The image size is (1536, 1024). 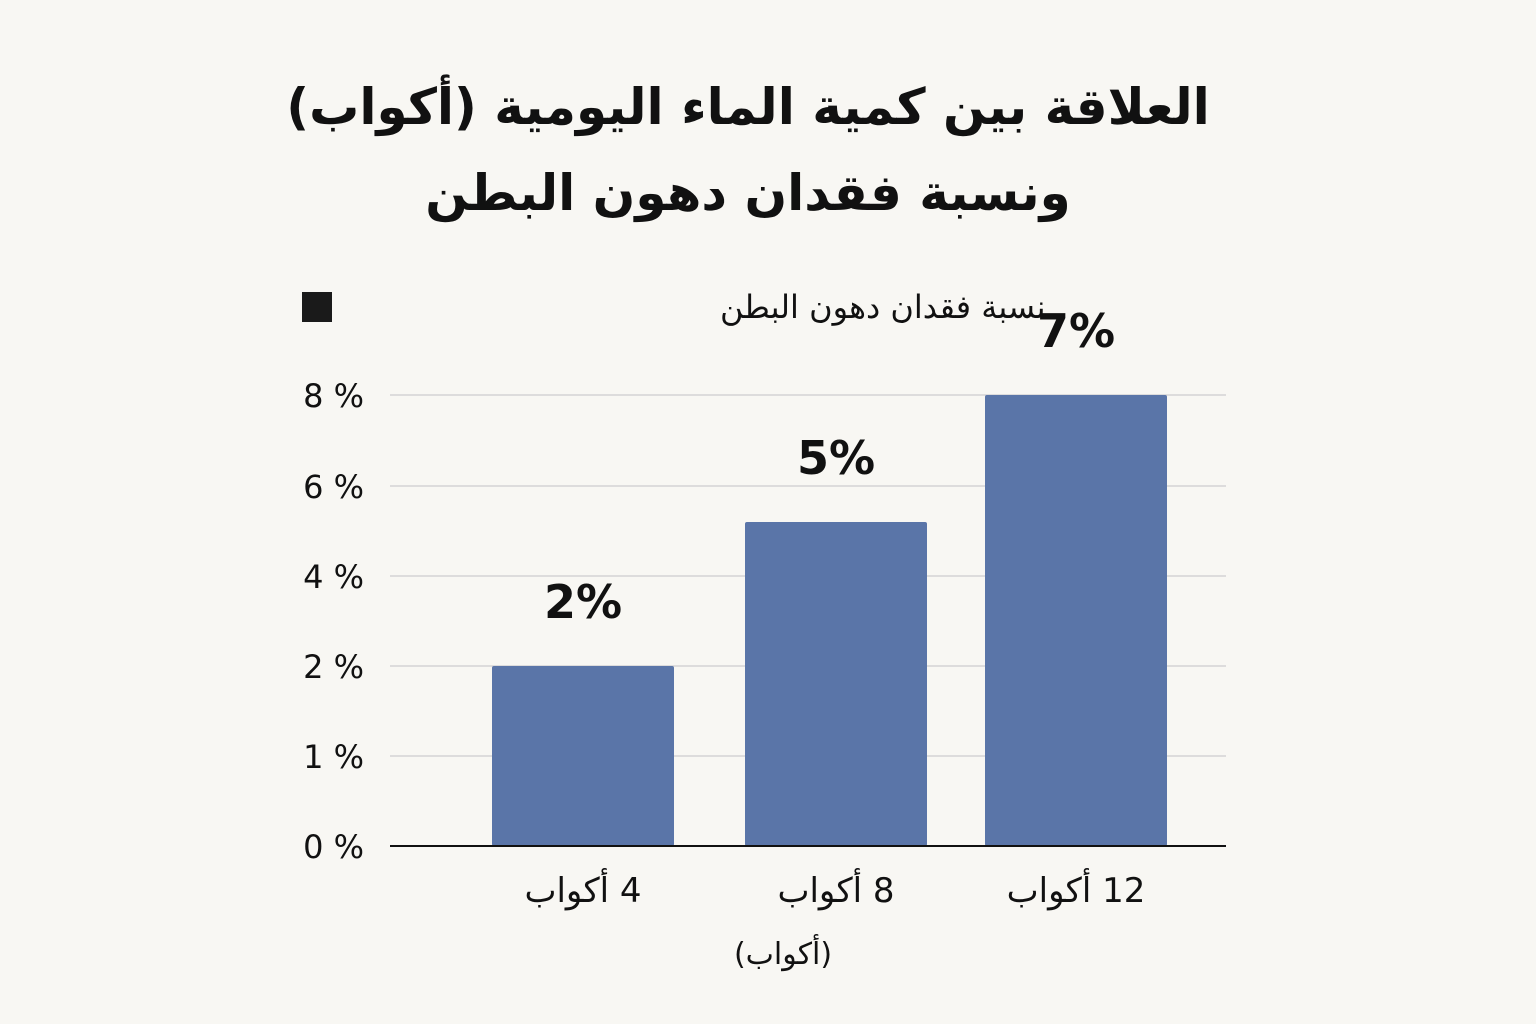 What do you see at coordinates (333, 396) in the screenshot?
I see `y-tick-label: 8 %` at bounding box center [333, 396].